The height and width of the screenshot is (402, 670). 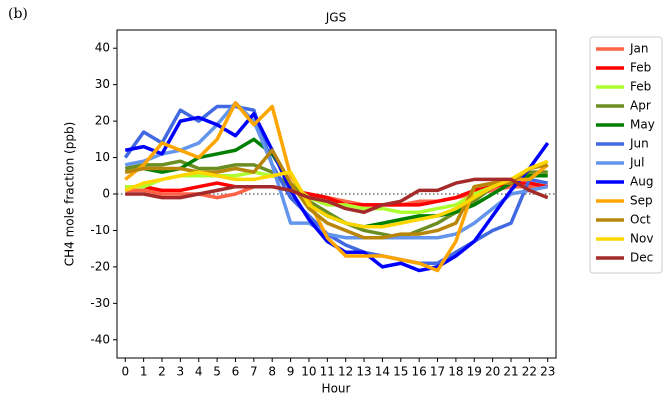 I want to click on x-tick-label: 20, so click(x=492, y=372).